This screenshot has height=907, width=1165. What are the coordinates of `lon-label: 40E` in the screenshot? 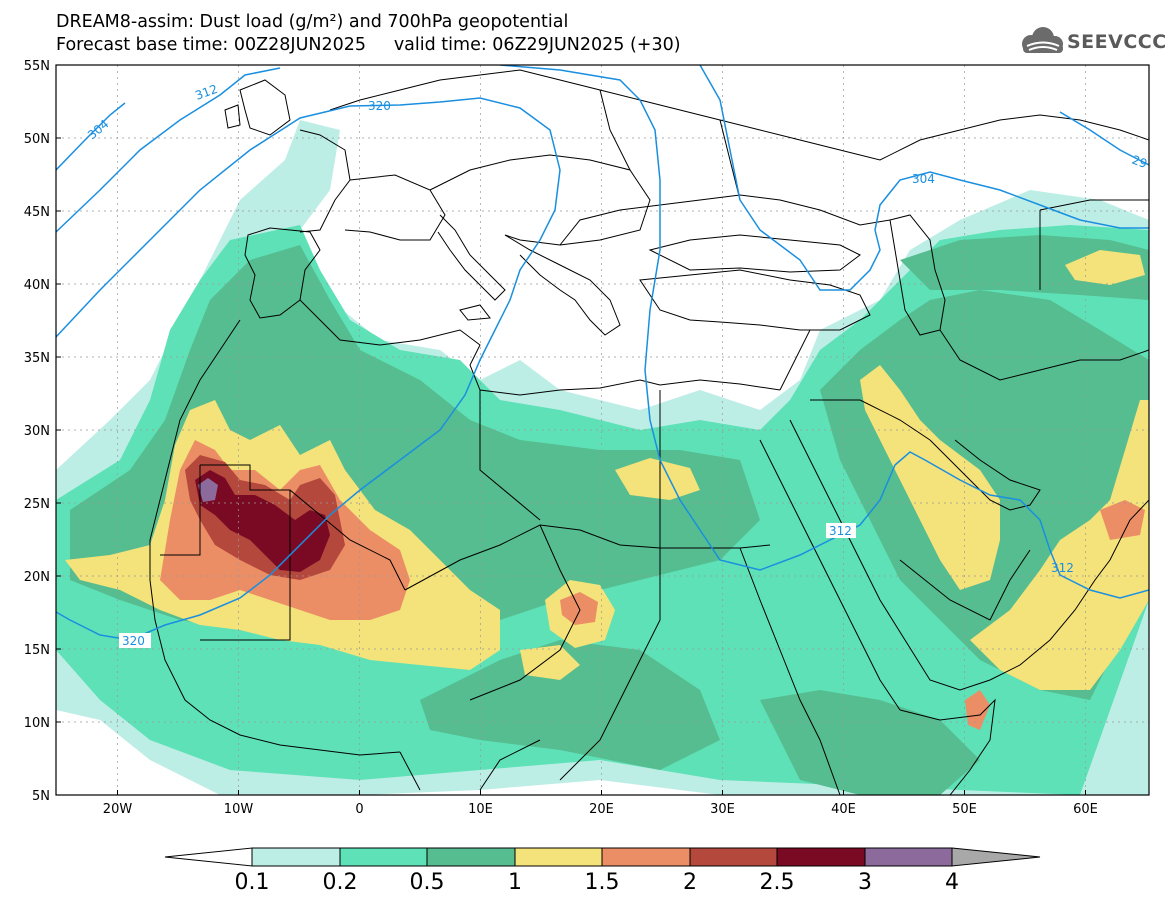 It's located at (843, 809).